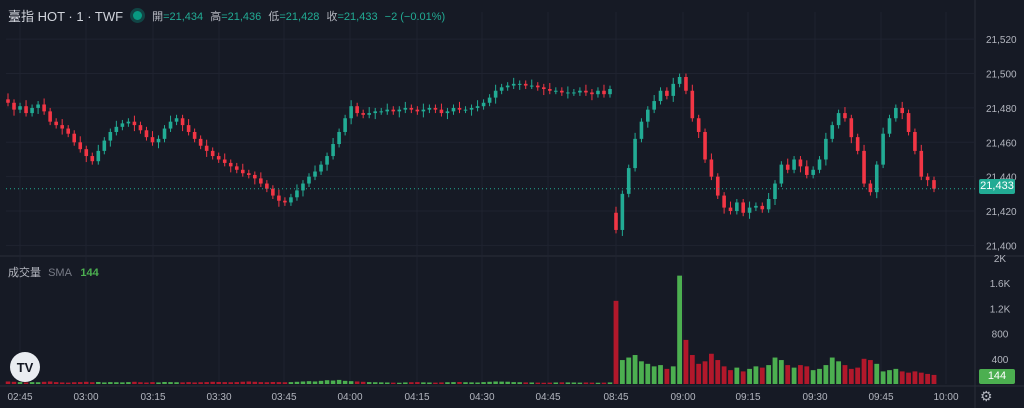 The image size is (1024, 408). Describe the element at coordinates (357, 16) in the screenshot. I see `close-value: =21,433` at that location.